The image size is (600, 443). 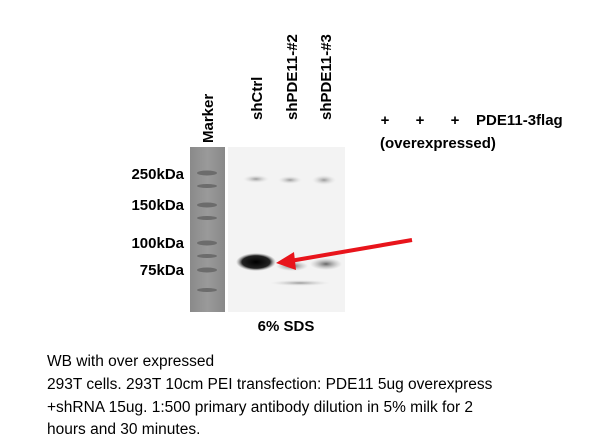 I want to click on lane-label: shCtrl, so click(x=257, y=98).